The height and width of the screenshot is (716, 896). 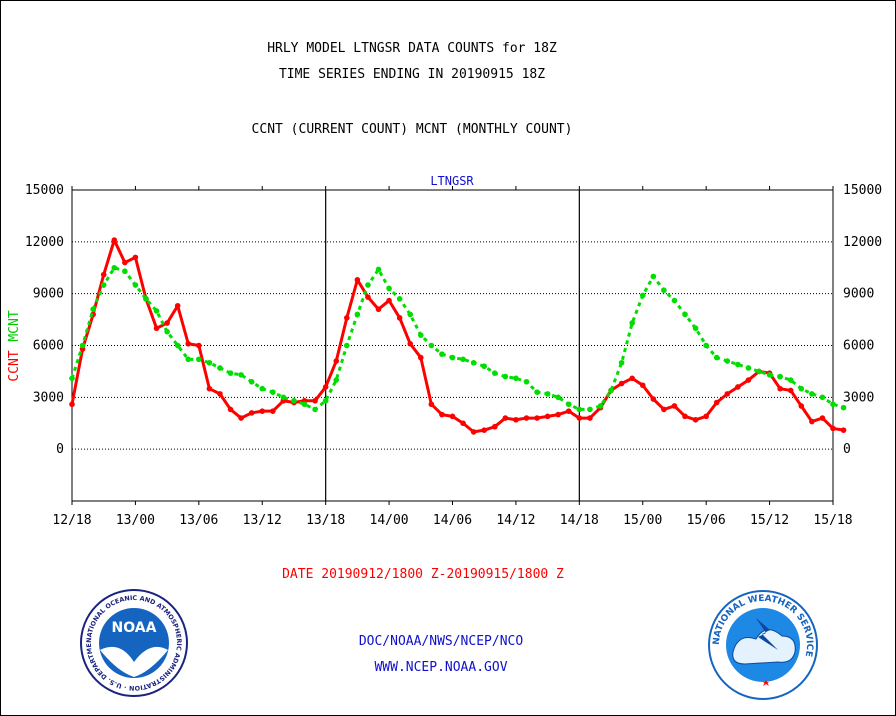 What do you see at coordinates (44, 320) in the screenshot?
I see `y-axis-left: 0 3000 6000 9000 12000 15000` at bounding box center [44, 320].